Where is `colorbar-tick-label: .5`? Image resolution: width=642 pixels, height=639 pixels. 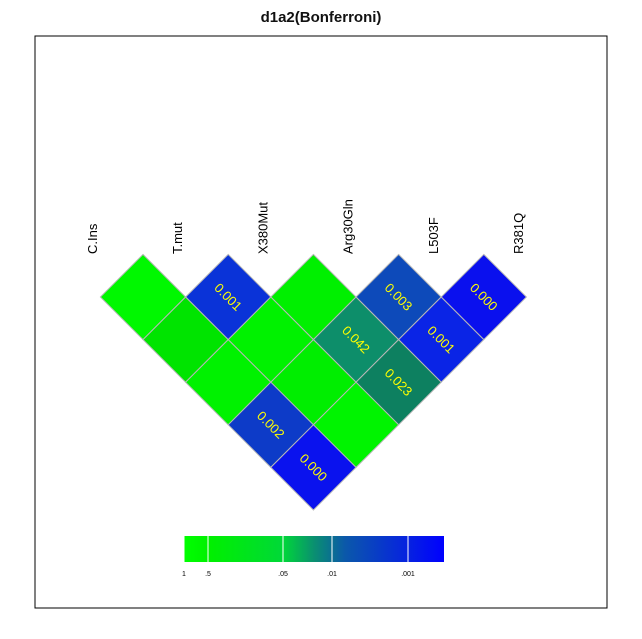
colorbar-tick-label: .5 is located at coordinates (208, 574).